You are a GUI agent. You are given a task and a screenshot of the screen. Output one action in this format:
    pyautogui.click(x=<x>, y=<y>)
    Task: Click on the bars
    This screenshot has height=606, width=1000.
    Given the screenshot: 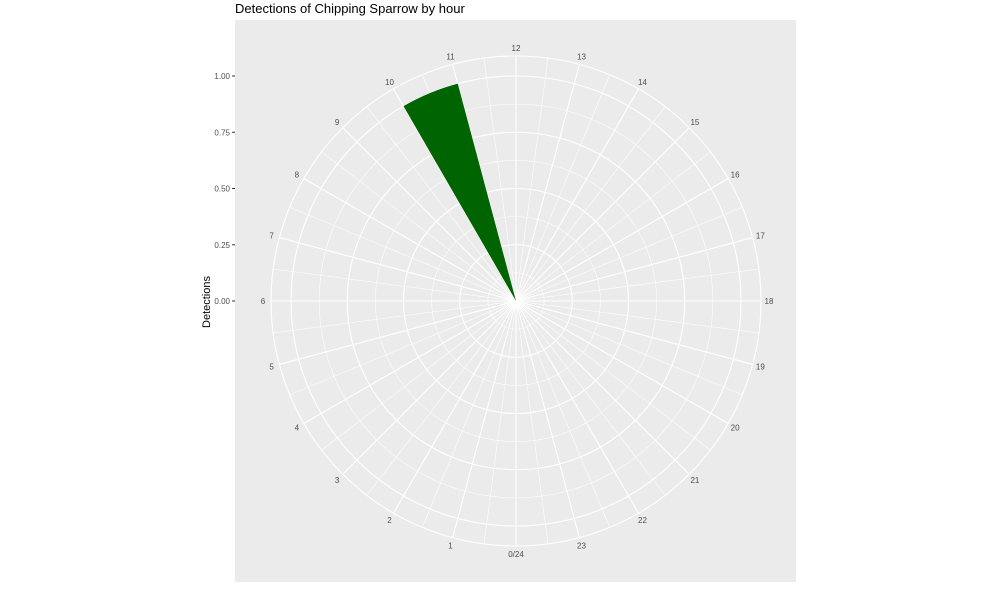 What is the action you would take?
    pyautogui.click(x=459, y=192)
    